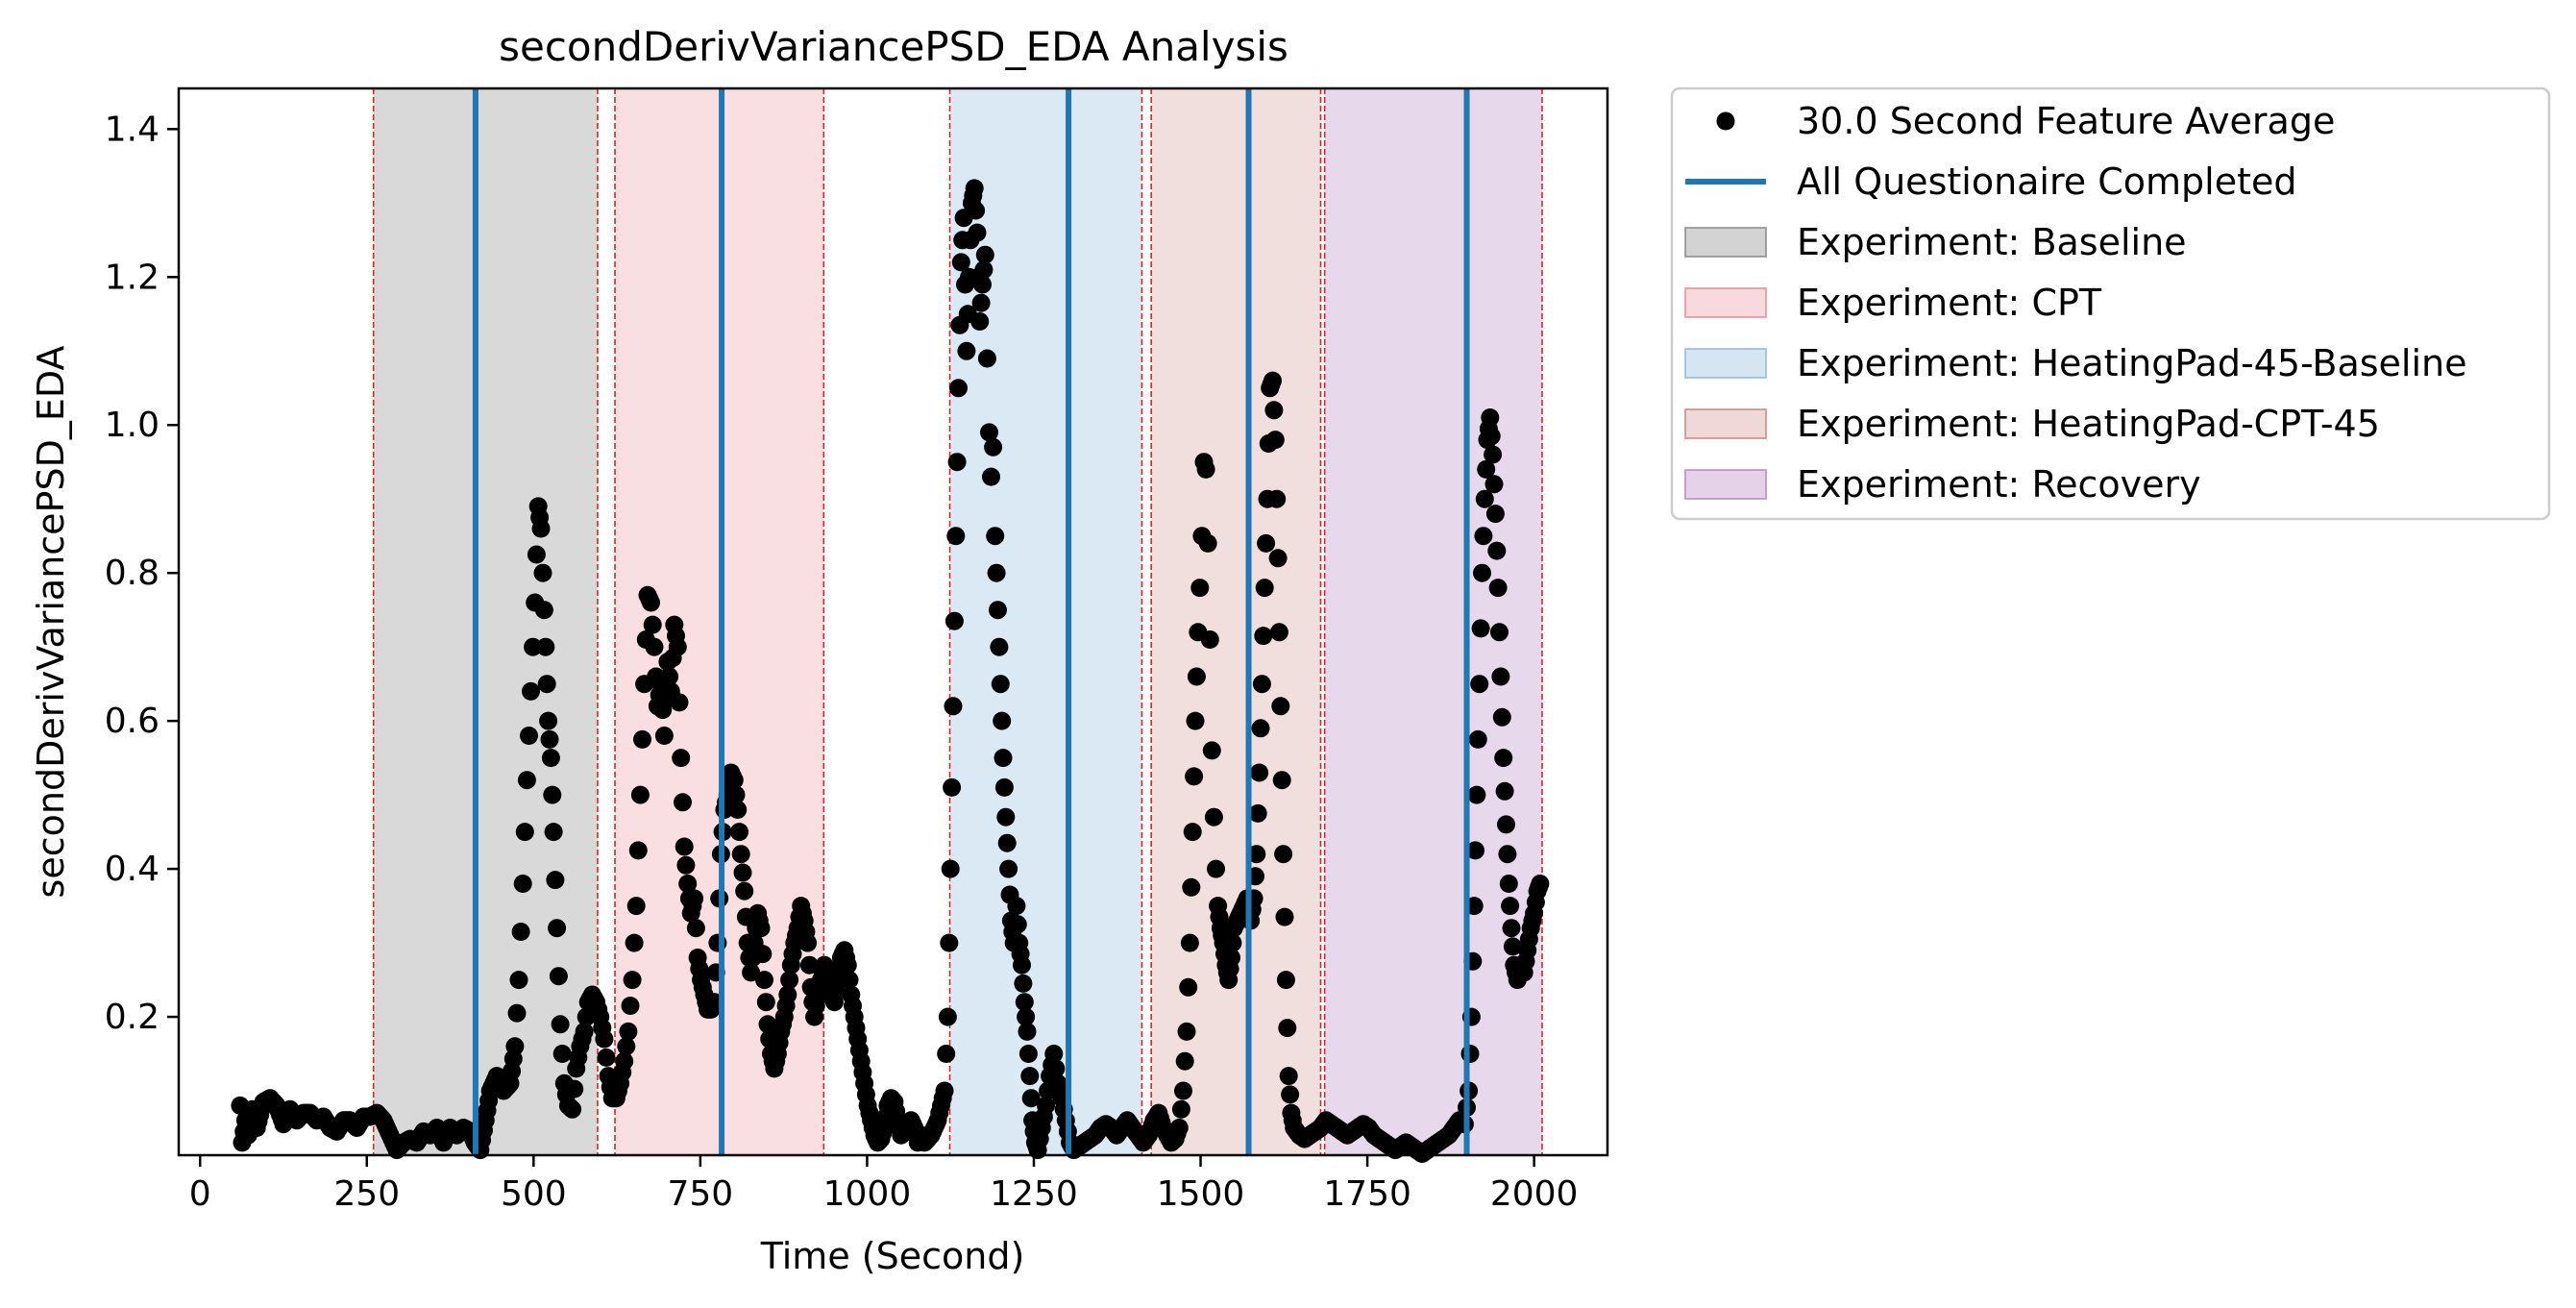 This screenshot has height=1308, width=2576. Describe the element at coordinates (1201, 1194) in the screenshot. I see `x-tick-label-6: 1500` at that location.